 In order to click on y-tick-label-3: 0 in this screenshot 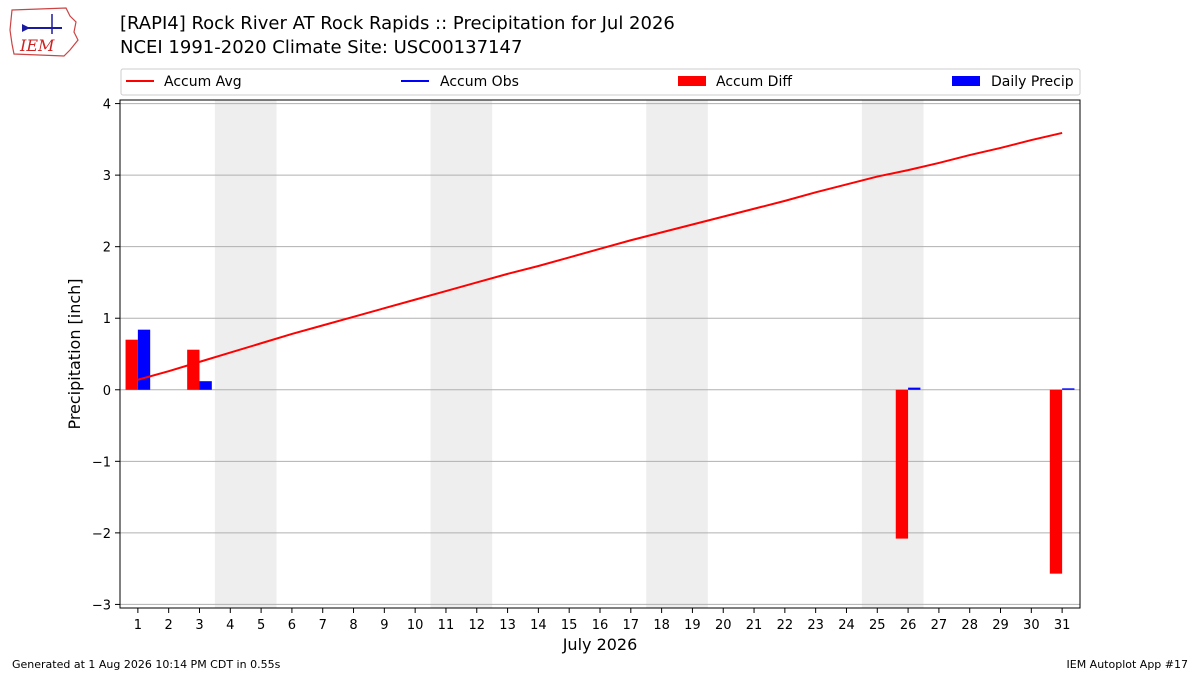, I will do `click(107, 391)`.